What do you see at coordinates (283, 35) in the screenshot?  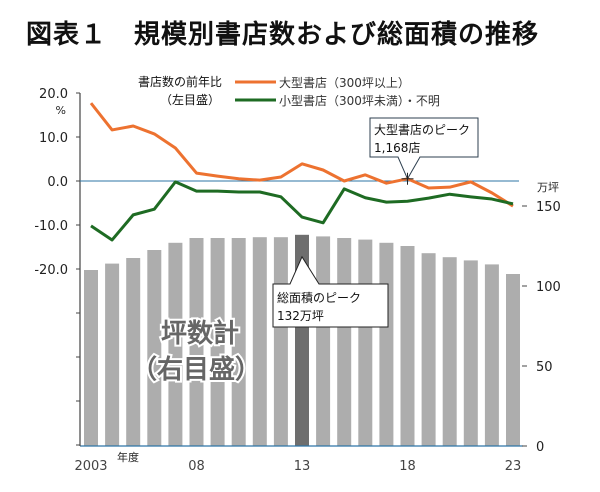 I see `chart-title: 図表１ 規模別書店数および総面積の推移` at bounding box center [283, 35].